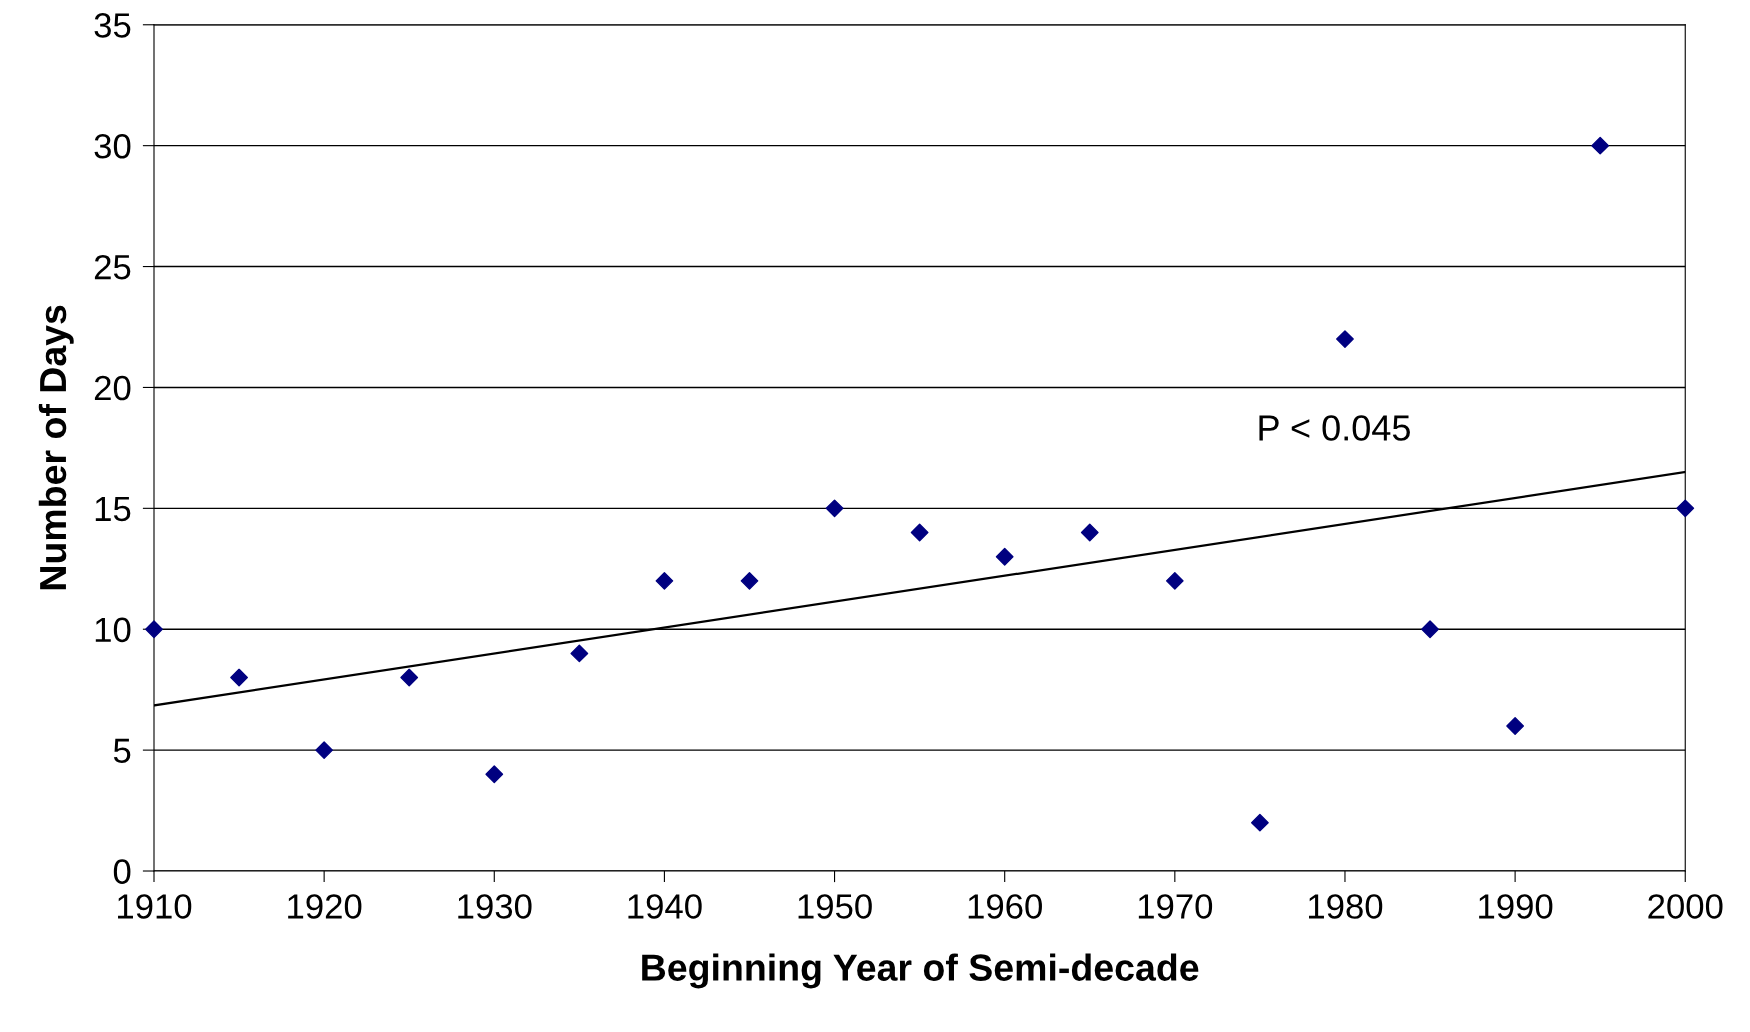 The width and height of the screenshot is (1750, 1032). Describe the element at coordinates (113, 509) in the screenshot. I see `y-tick-label: 15` at that location.